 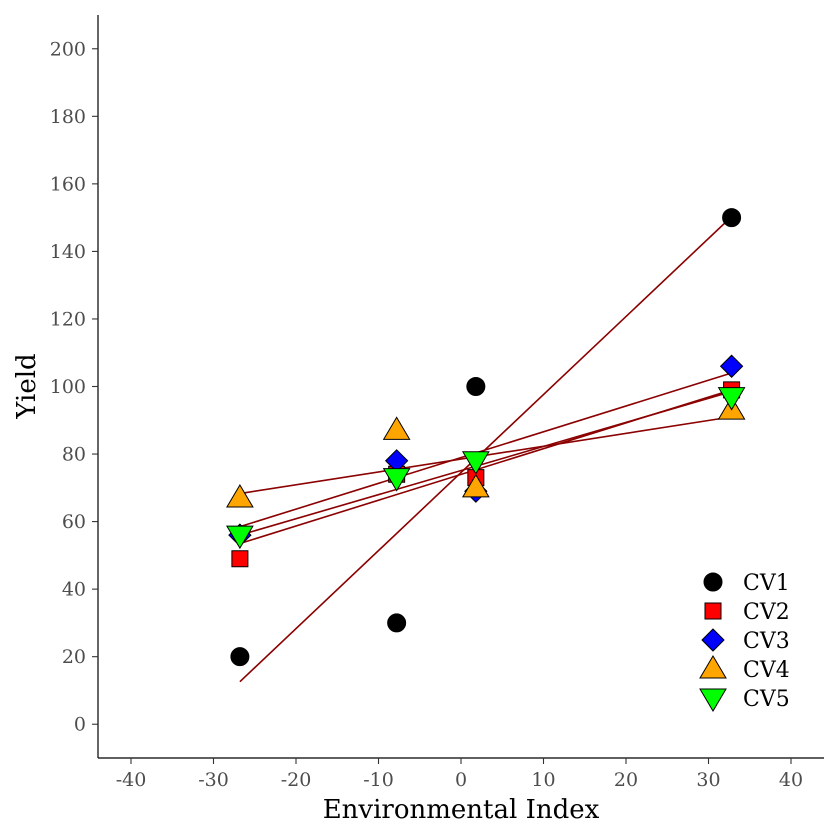 I want to click on y-tick-label: 80, so click(x=74, y=455).